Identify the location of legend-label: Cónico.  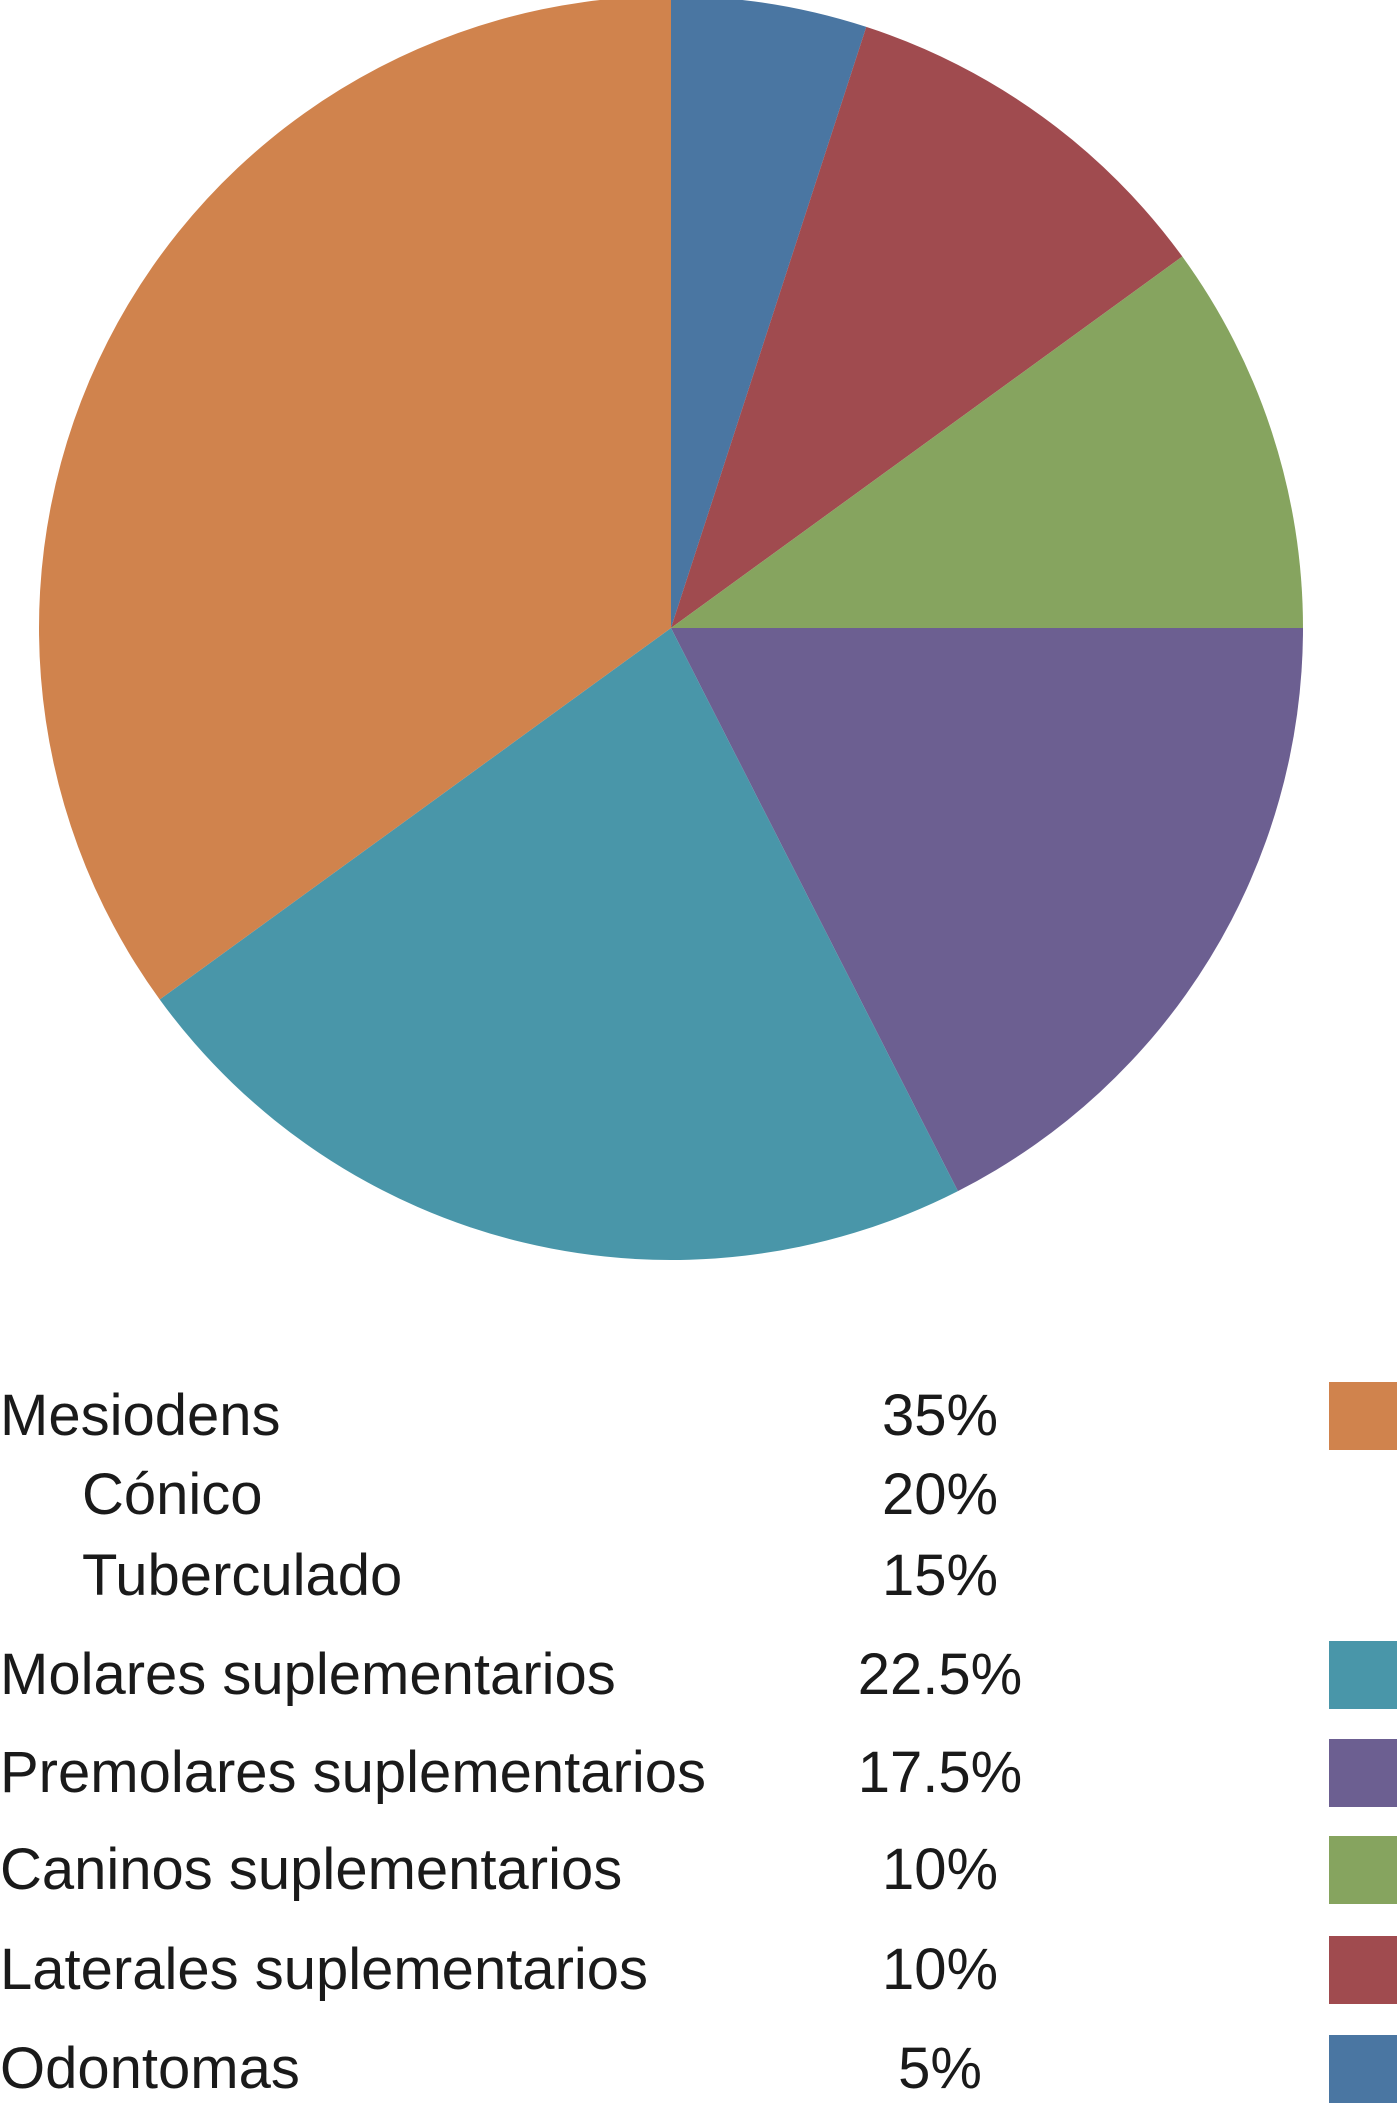
(172, 1494).